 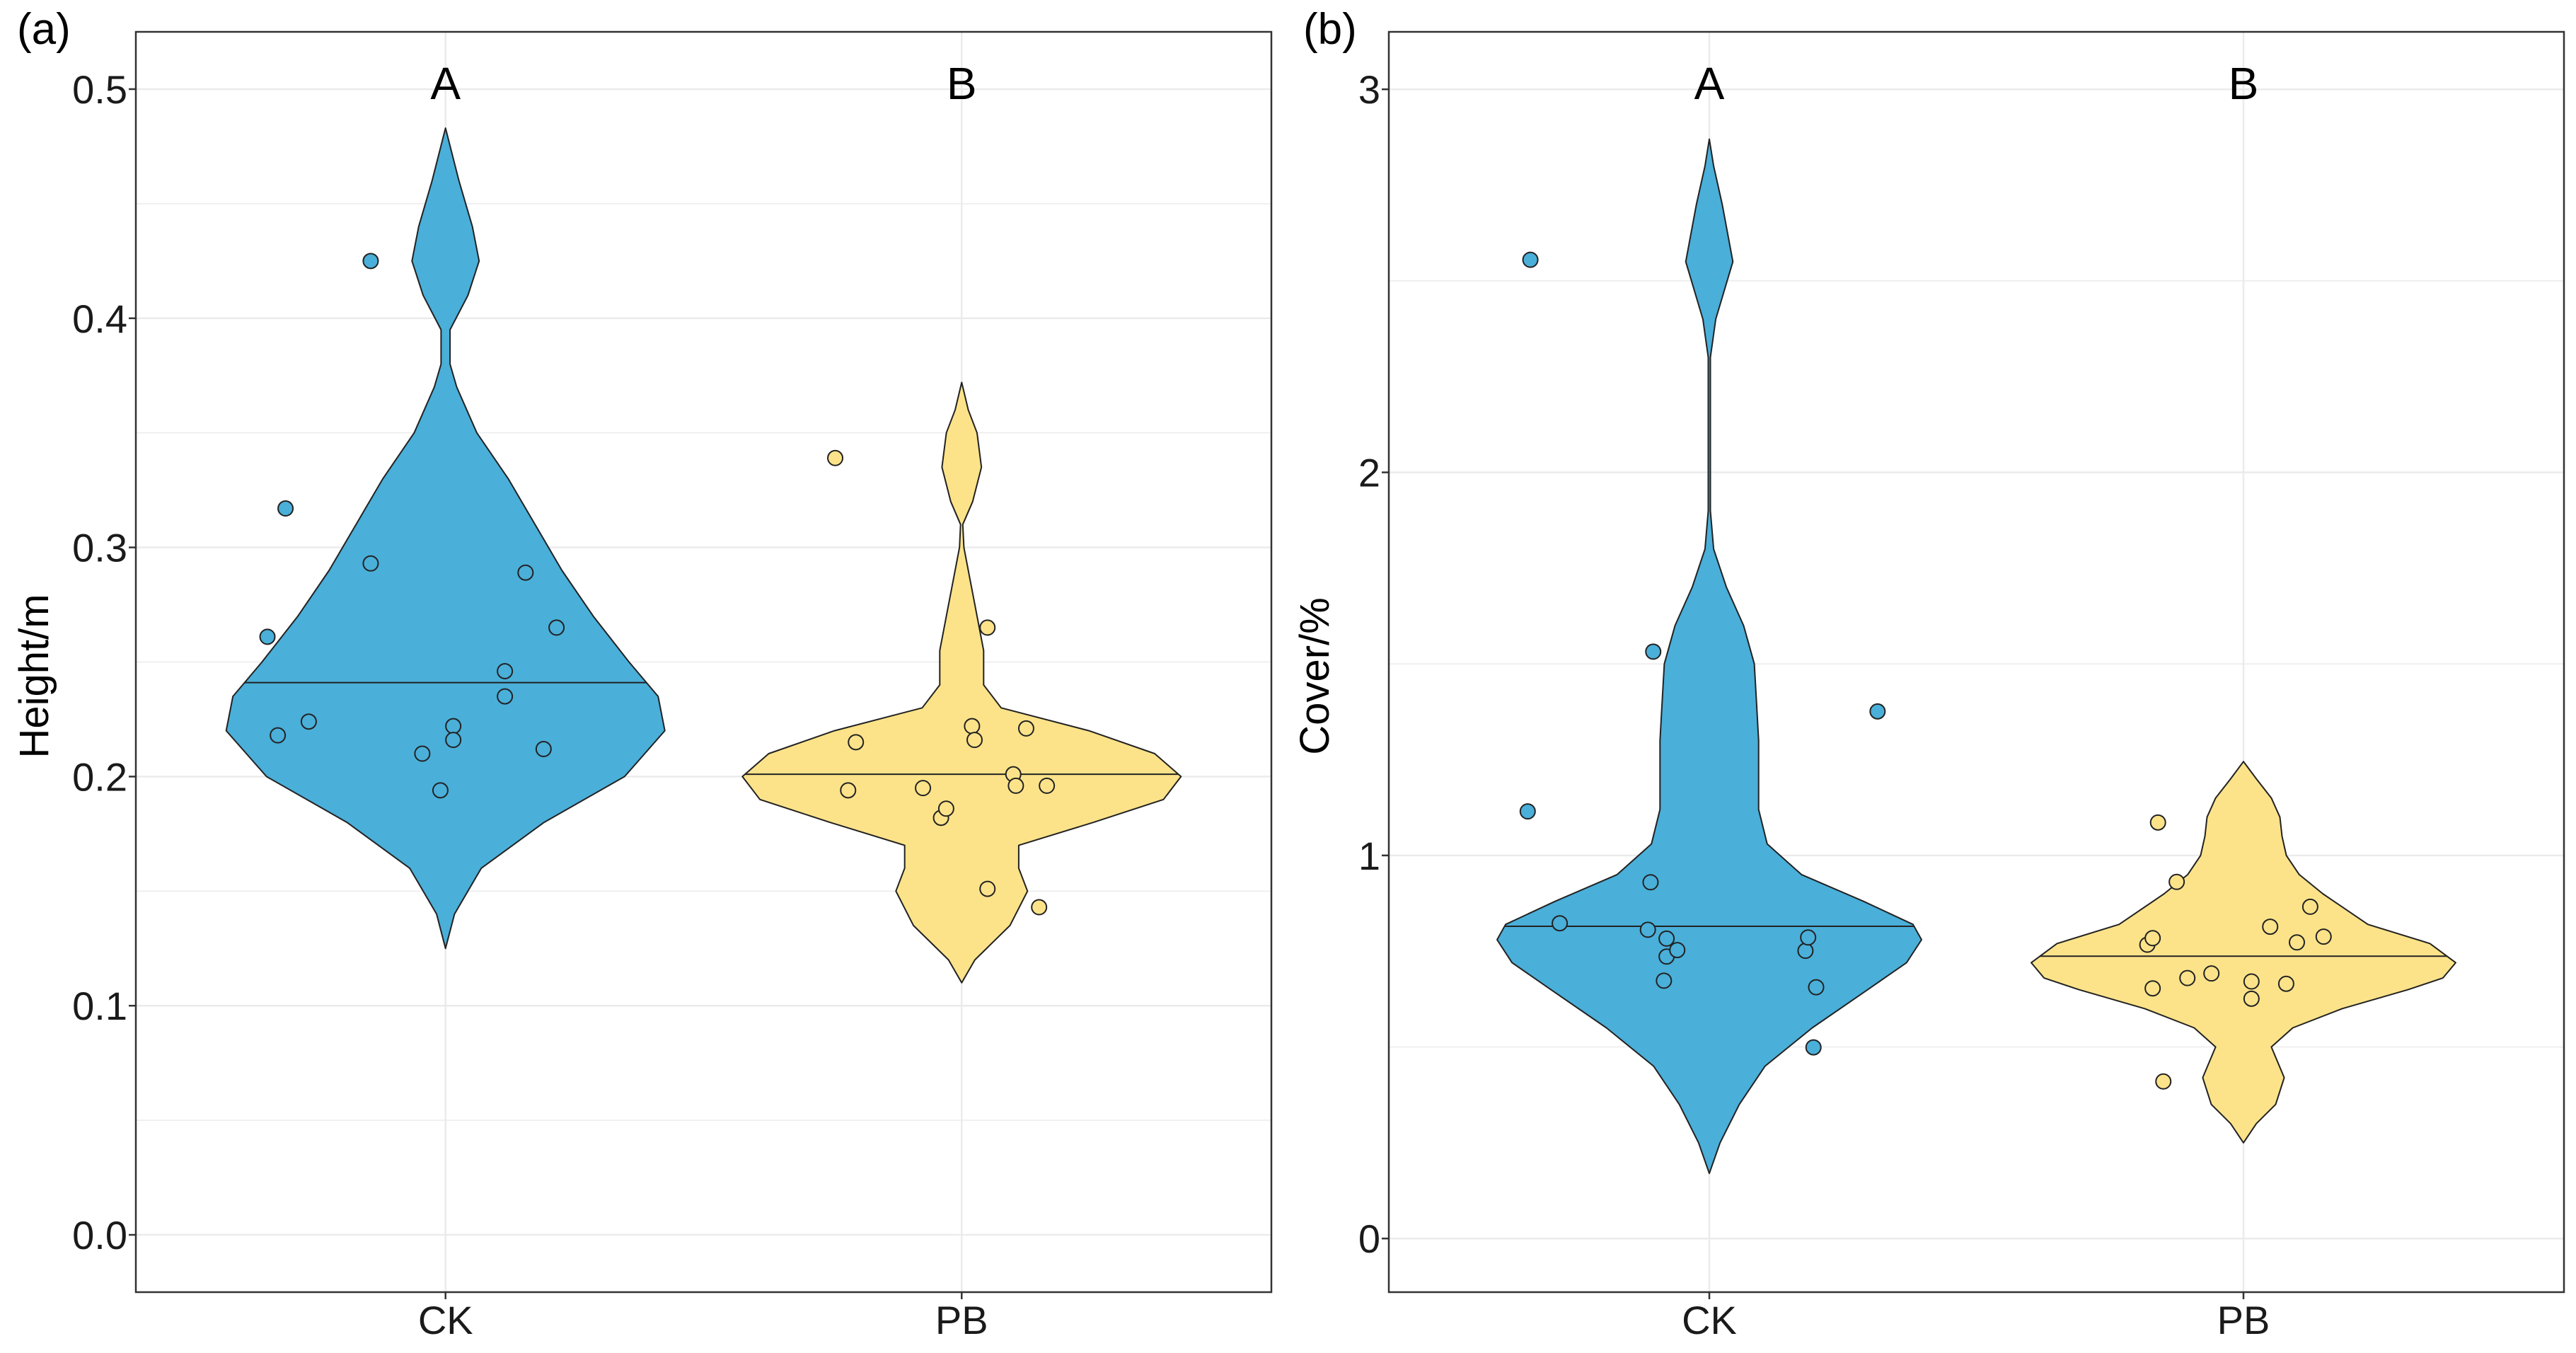 I want to click on panel-label: (a), so click(x=44, y=29).